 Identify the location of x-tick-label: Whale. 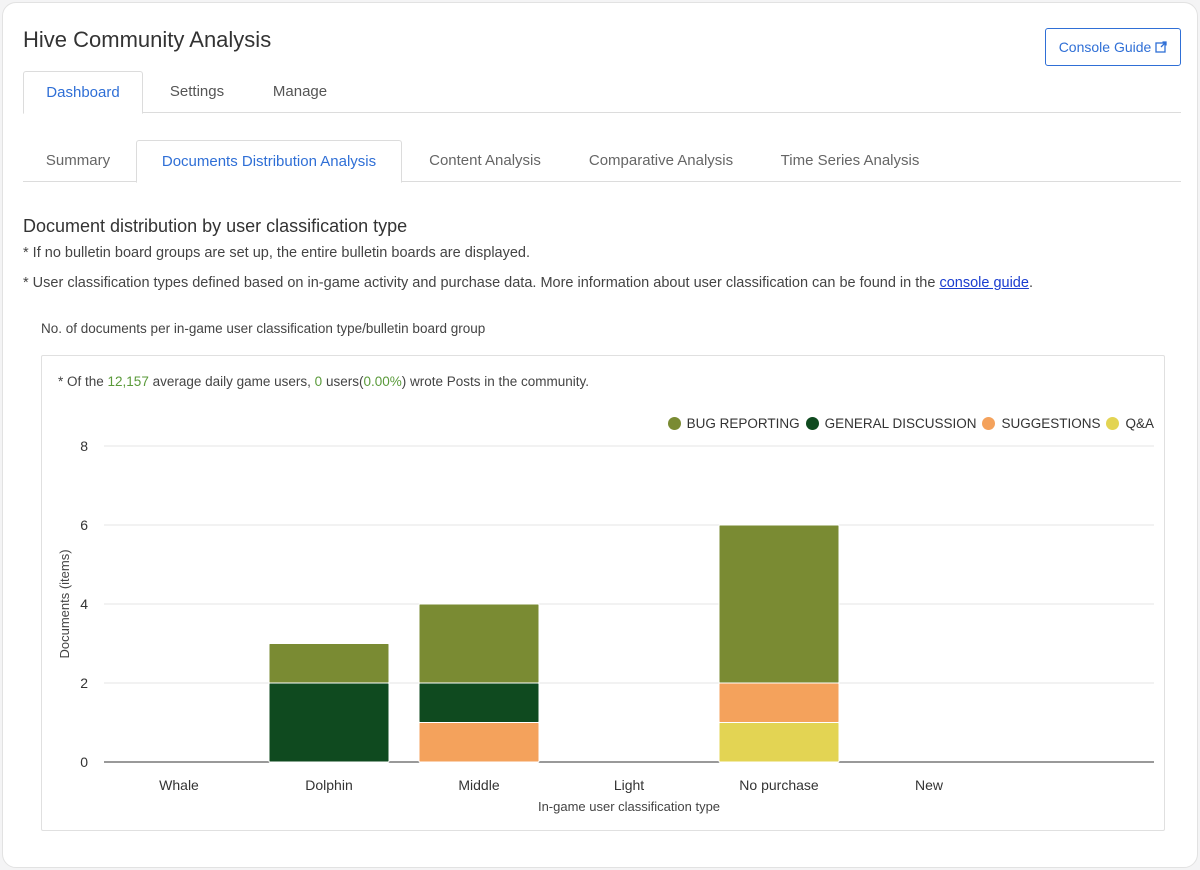
(179, 785).